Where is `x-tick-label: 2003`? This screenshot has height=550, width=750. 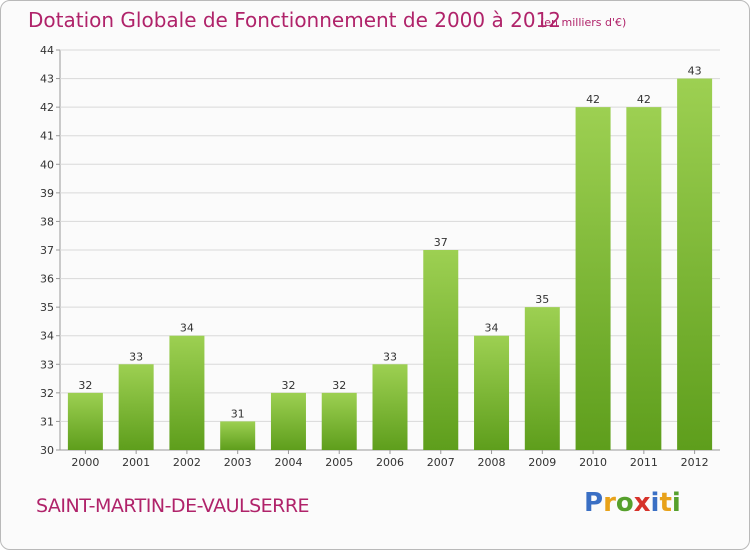
x-tick-label: 2003 is located at coordinates (238, 462).